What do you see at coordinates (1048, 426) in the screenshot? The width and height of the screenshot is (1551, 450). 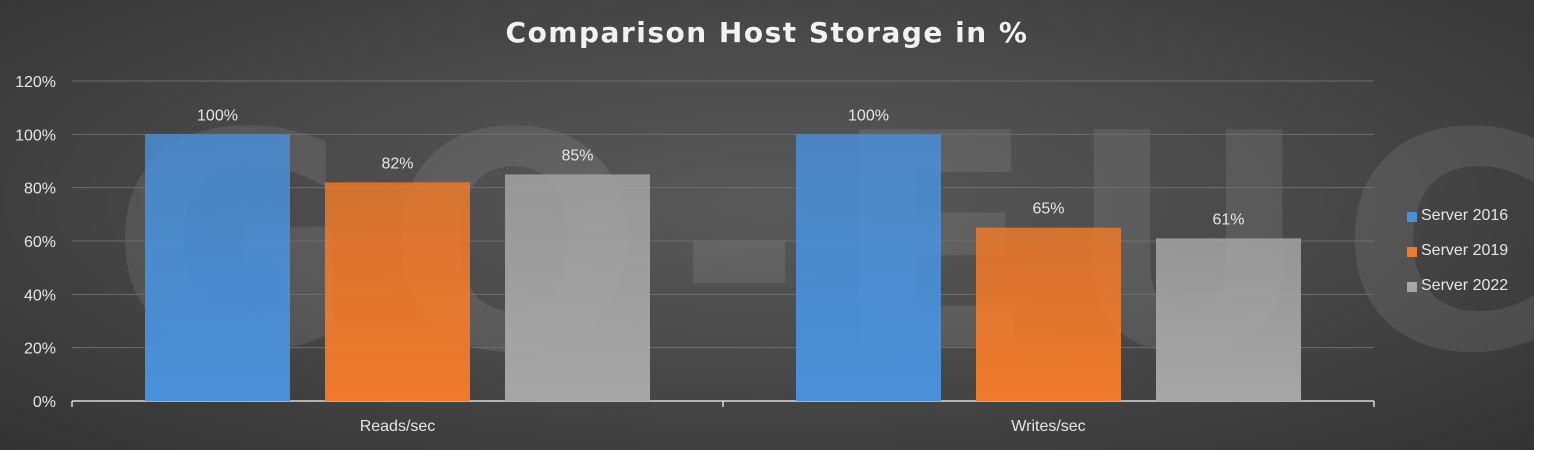 I see `x-category-label: Writes/sec` at bounding box center [1048, 426].